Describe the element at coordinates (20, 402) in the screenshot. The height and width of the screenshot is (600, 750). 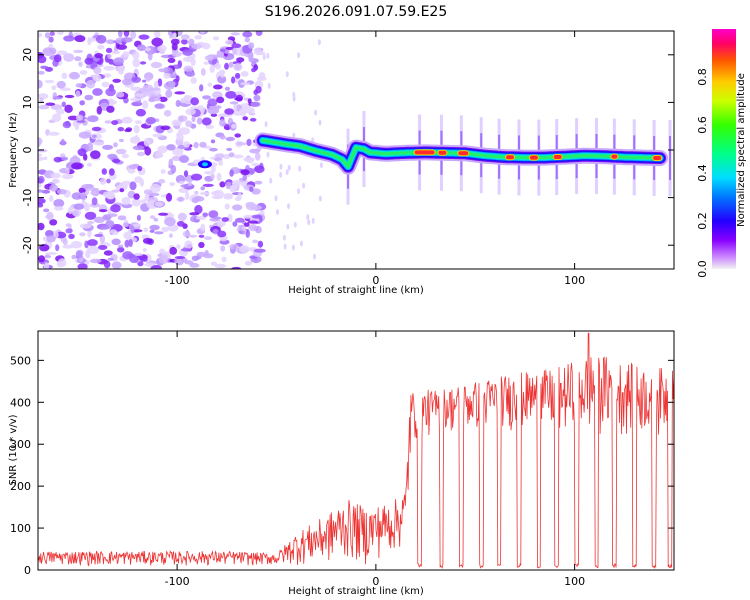
I see `y-tick-label-bot-4: 400` at that location.